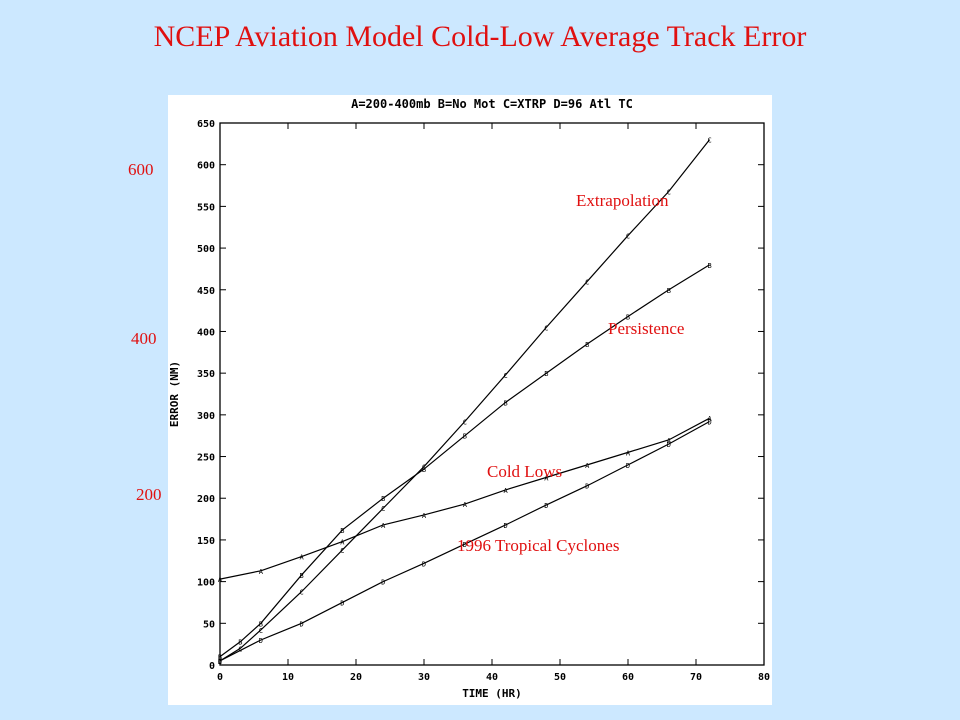 The height and width of the screenshot is (720, 960). What do you see at coordinates (424, 677) in the screenshot?
I see `x-tick-label: 30` at bounding box center [424, 677].